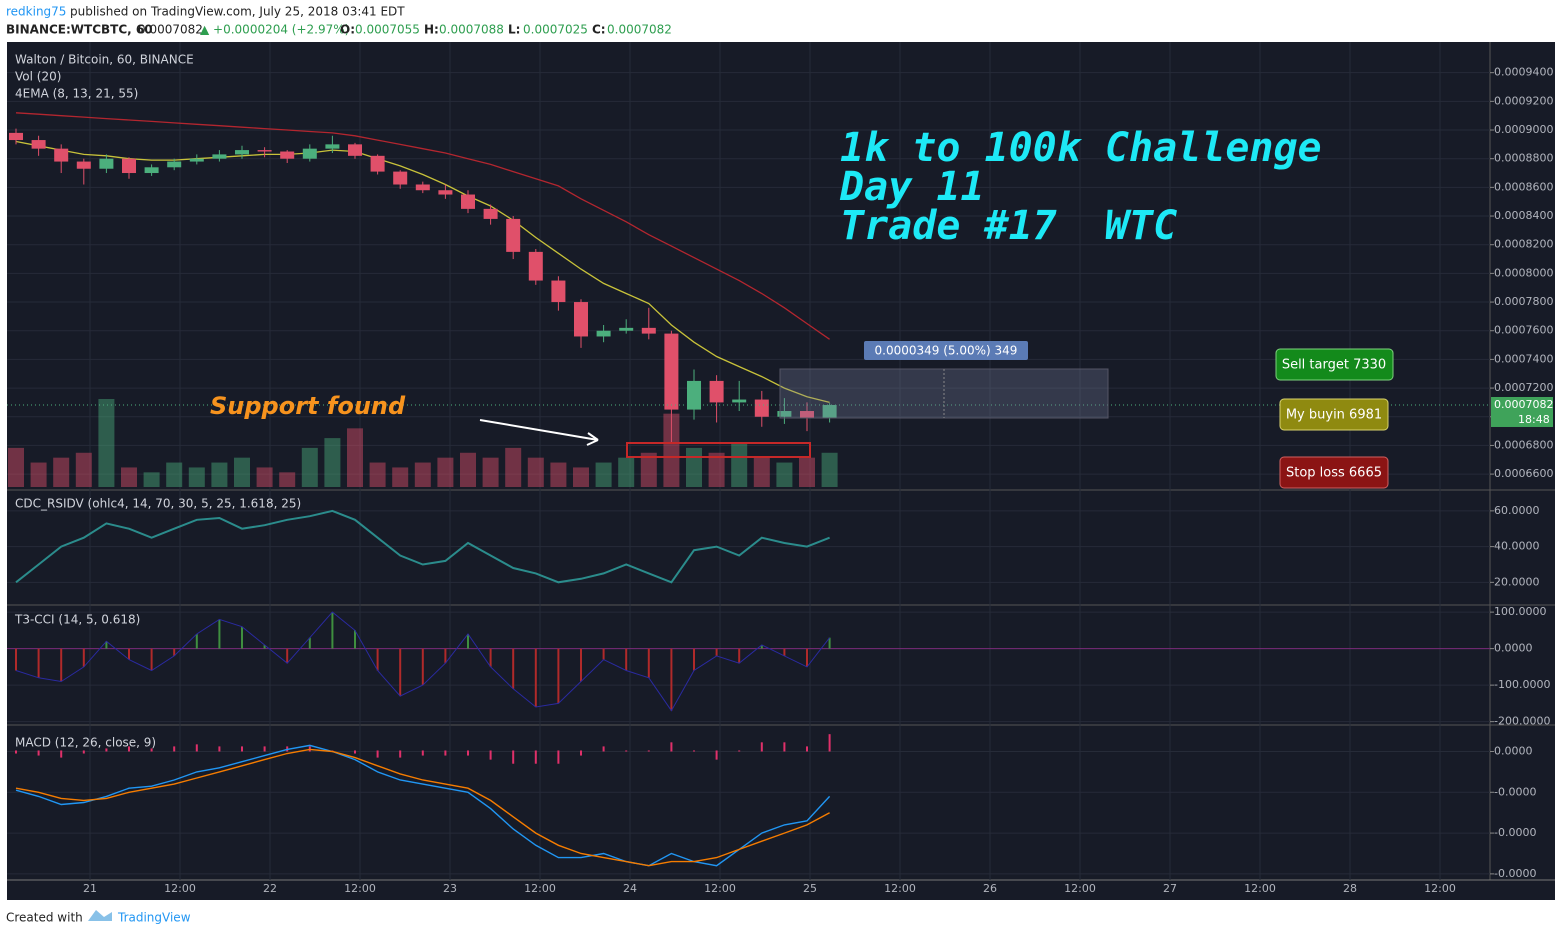  I want to click on symbol: BINANCE:WTCBTC, 60, so click(79, 30).